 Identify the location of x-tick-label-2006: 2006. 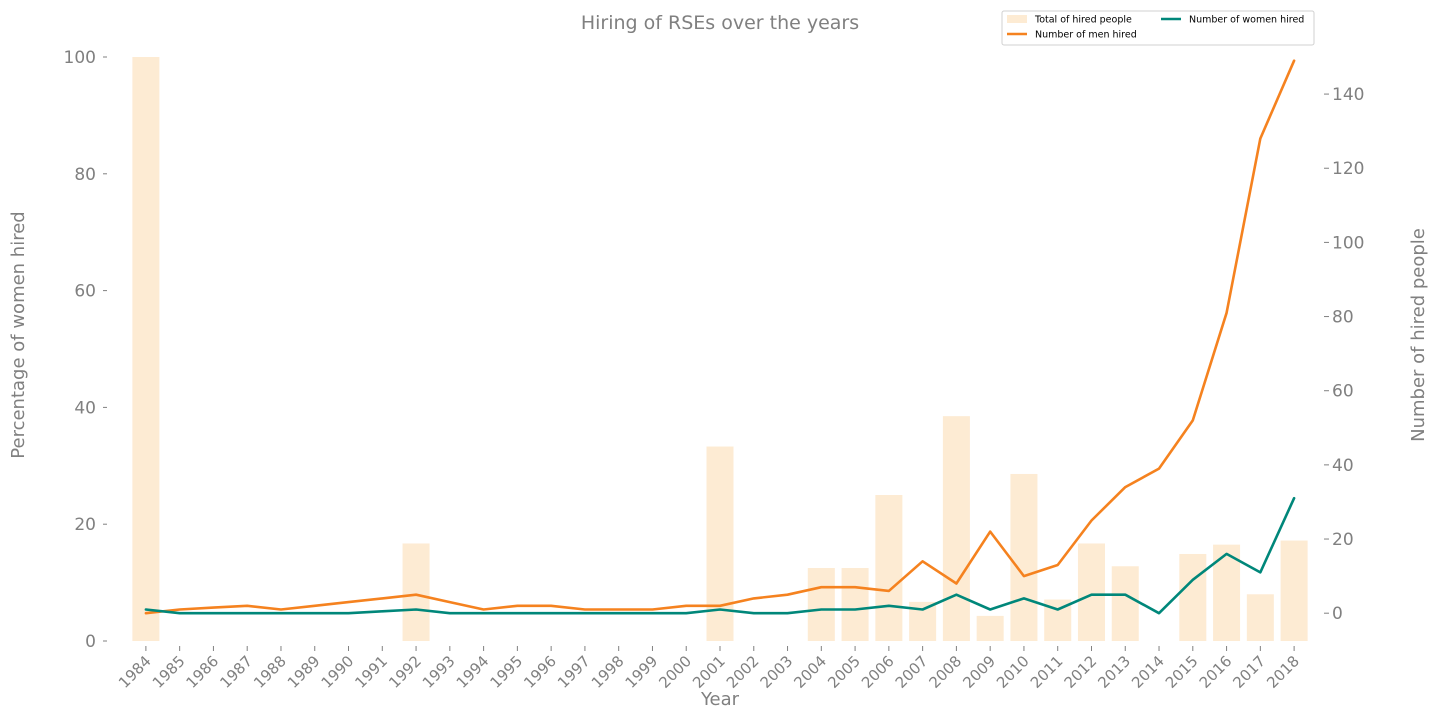
(878, 672).